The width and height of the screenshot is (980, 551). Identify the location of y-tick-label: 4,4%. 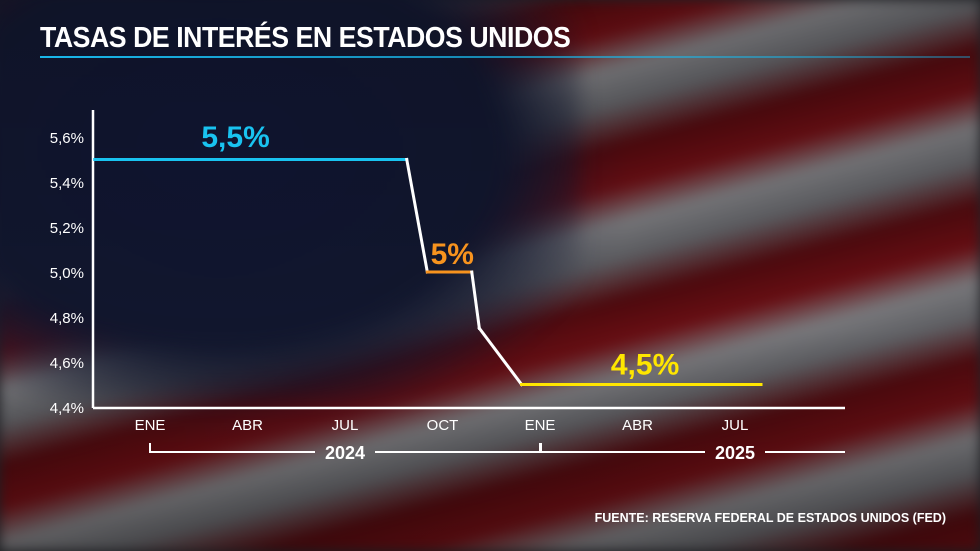
(67, 408).